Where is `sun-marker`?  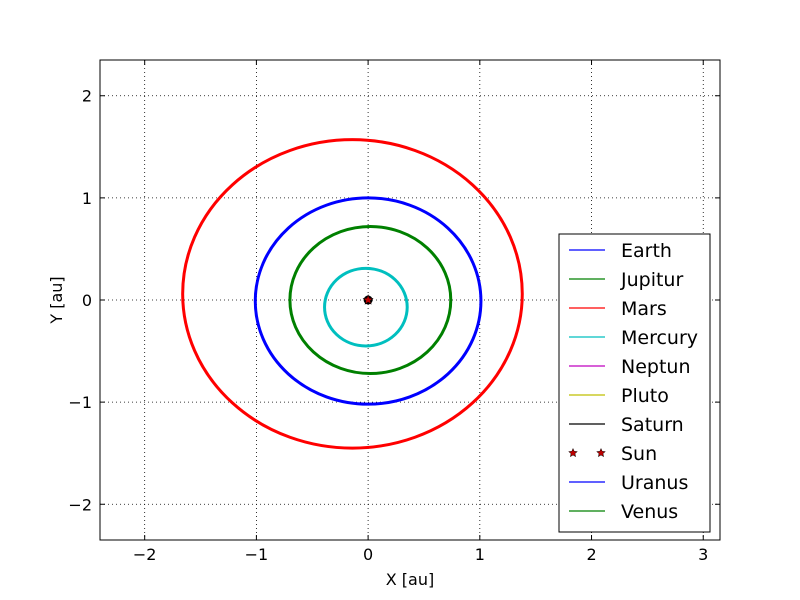 sun-marker is located at coordinates (368, 299).